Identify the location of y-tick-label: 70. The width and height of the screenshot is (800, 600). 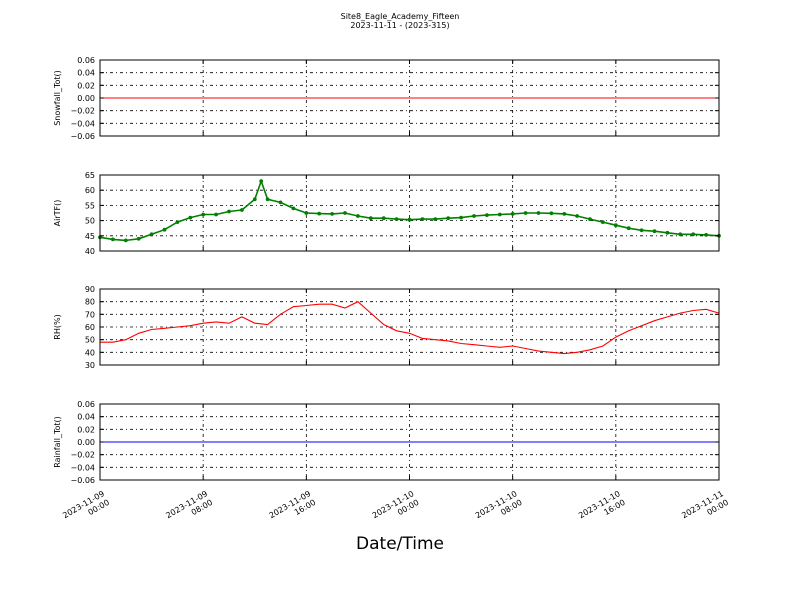
(90, 314).